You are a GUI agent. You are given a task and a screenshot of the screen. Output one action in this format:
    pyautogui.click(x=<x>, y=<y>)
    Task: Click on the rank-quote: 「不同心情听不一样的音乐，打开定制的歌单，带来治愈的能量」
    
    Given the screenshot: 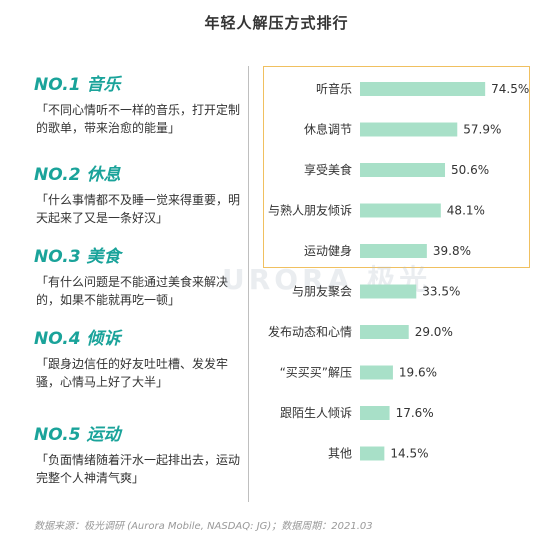 What is the action you would take?
    pyautogui.click(x=138, y=119)
    